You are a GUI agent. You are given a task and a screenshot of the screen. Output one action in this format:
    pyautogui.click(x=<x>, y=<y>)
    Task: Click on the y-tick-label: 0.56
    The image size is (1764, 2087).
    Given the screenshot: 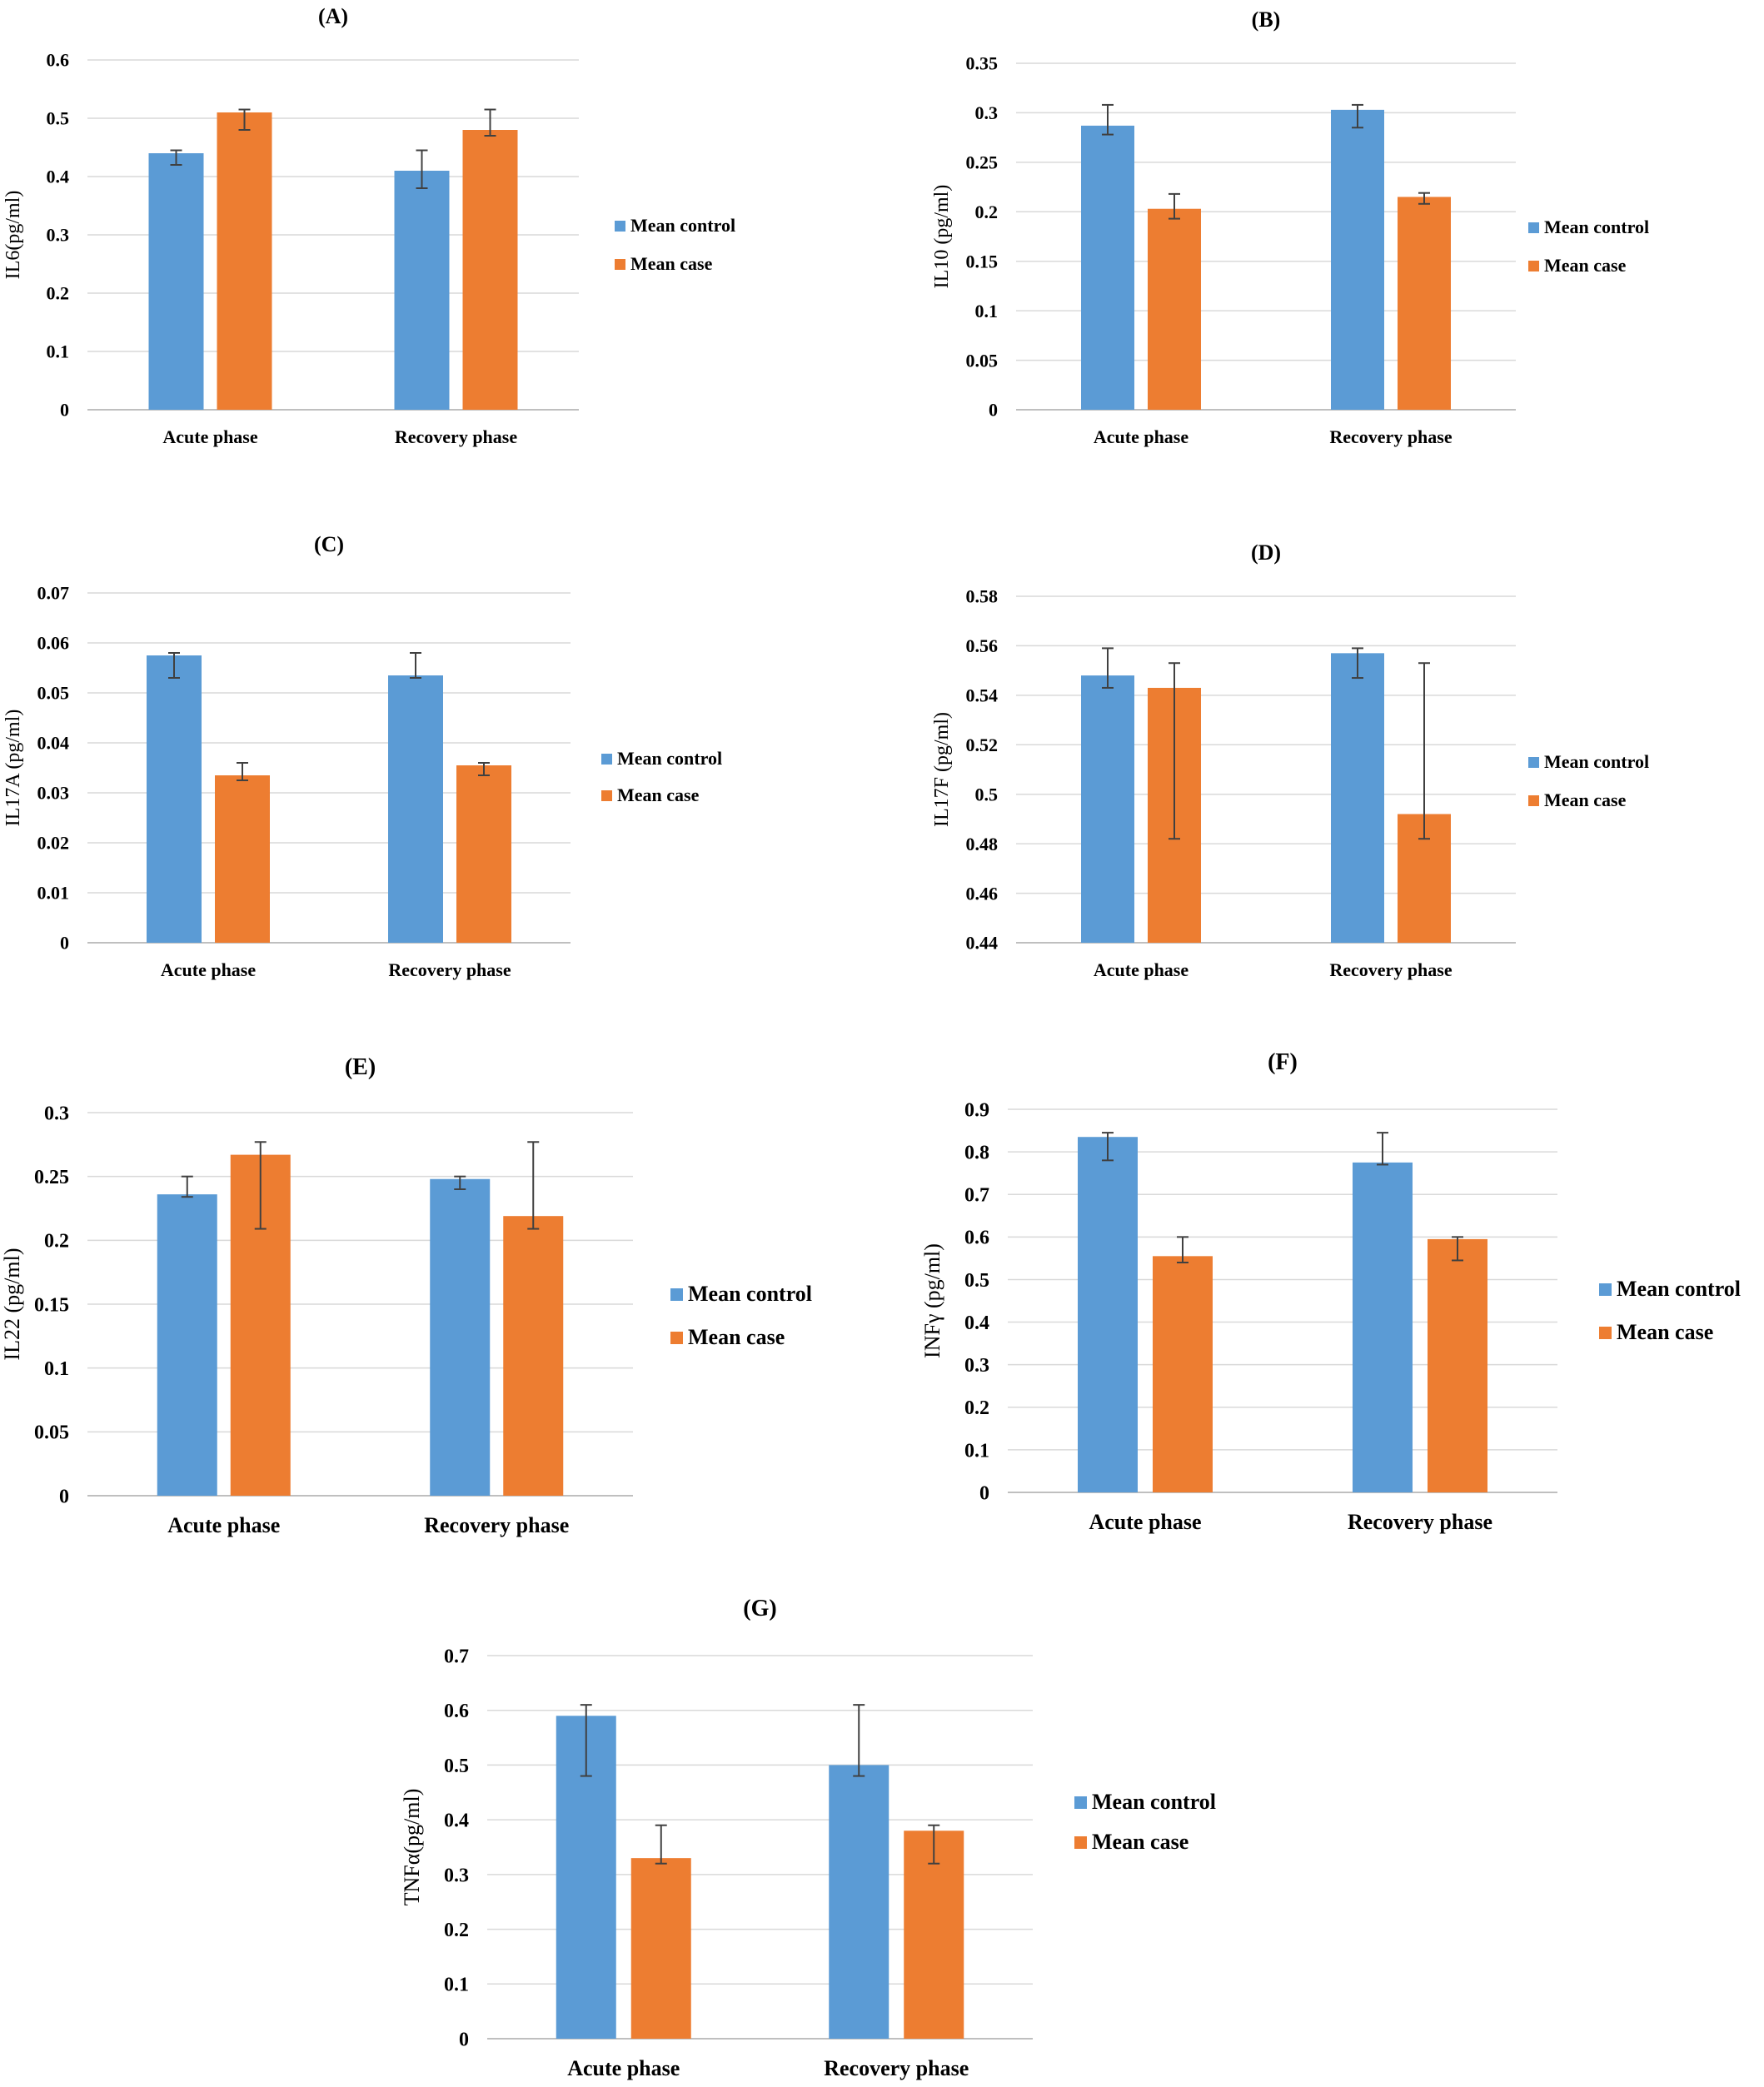 What is the action you would take?
    pyautogui.click(x=982, y=645)
    